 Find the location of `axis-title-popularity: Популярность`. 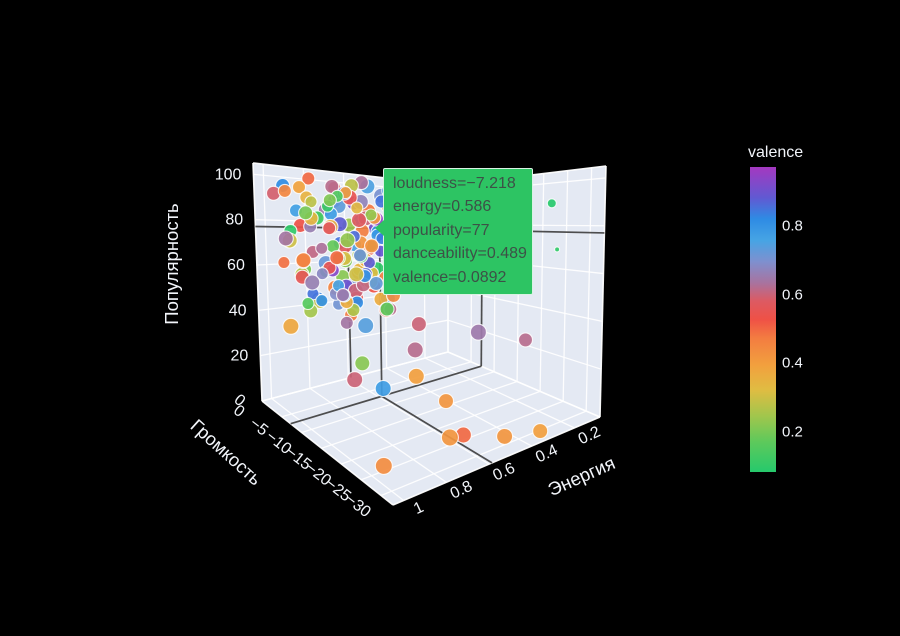

axis-title-popularity: Популярность is located at coordinates (171, 263).